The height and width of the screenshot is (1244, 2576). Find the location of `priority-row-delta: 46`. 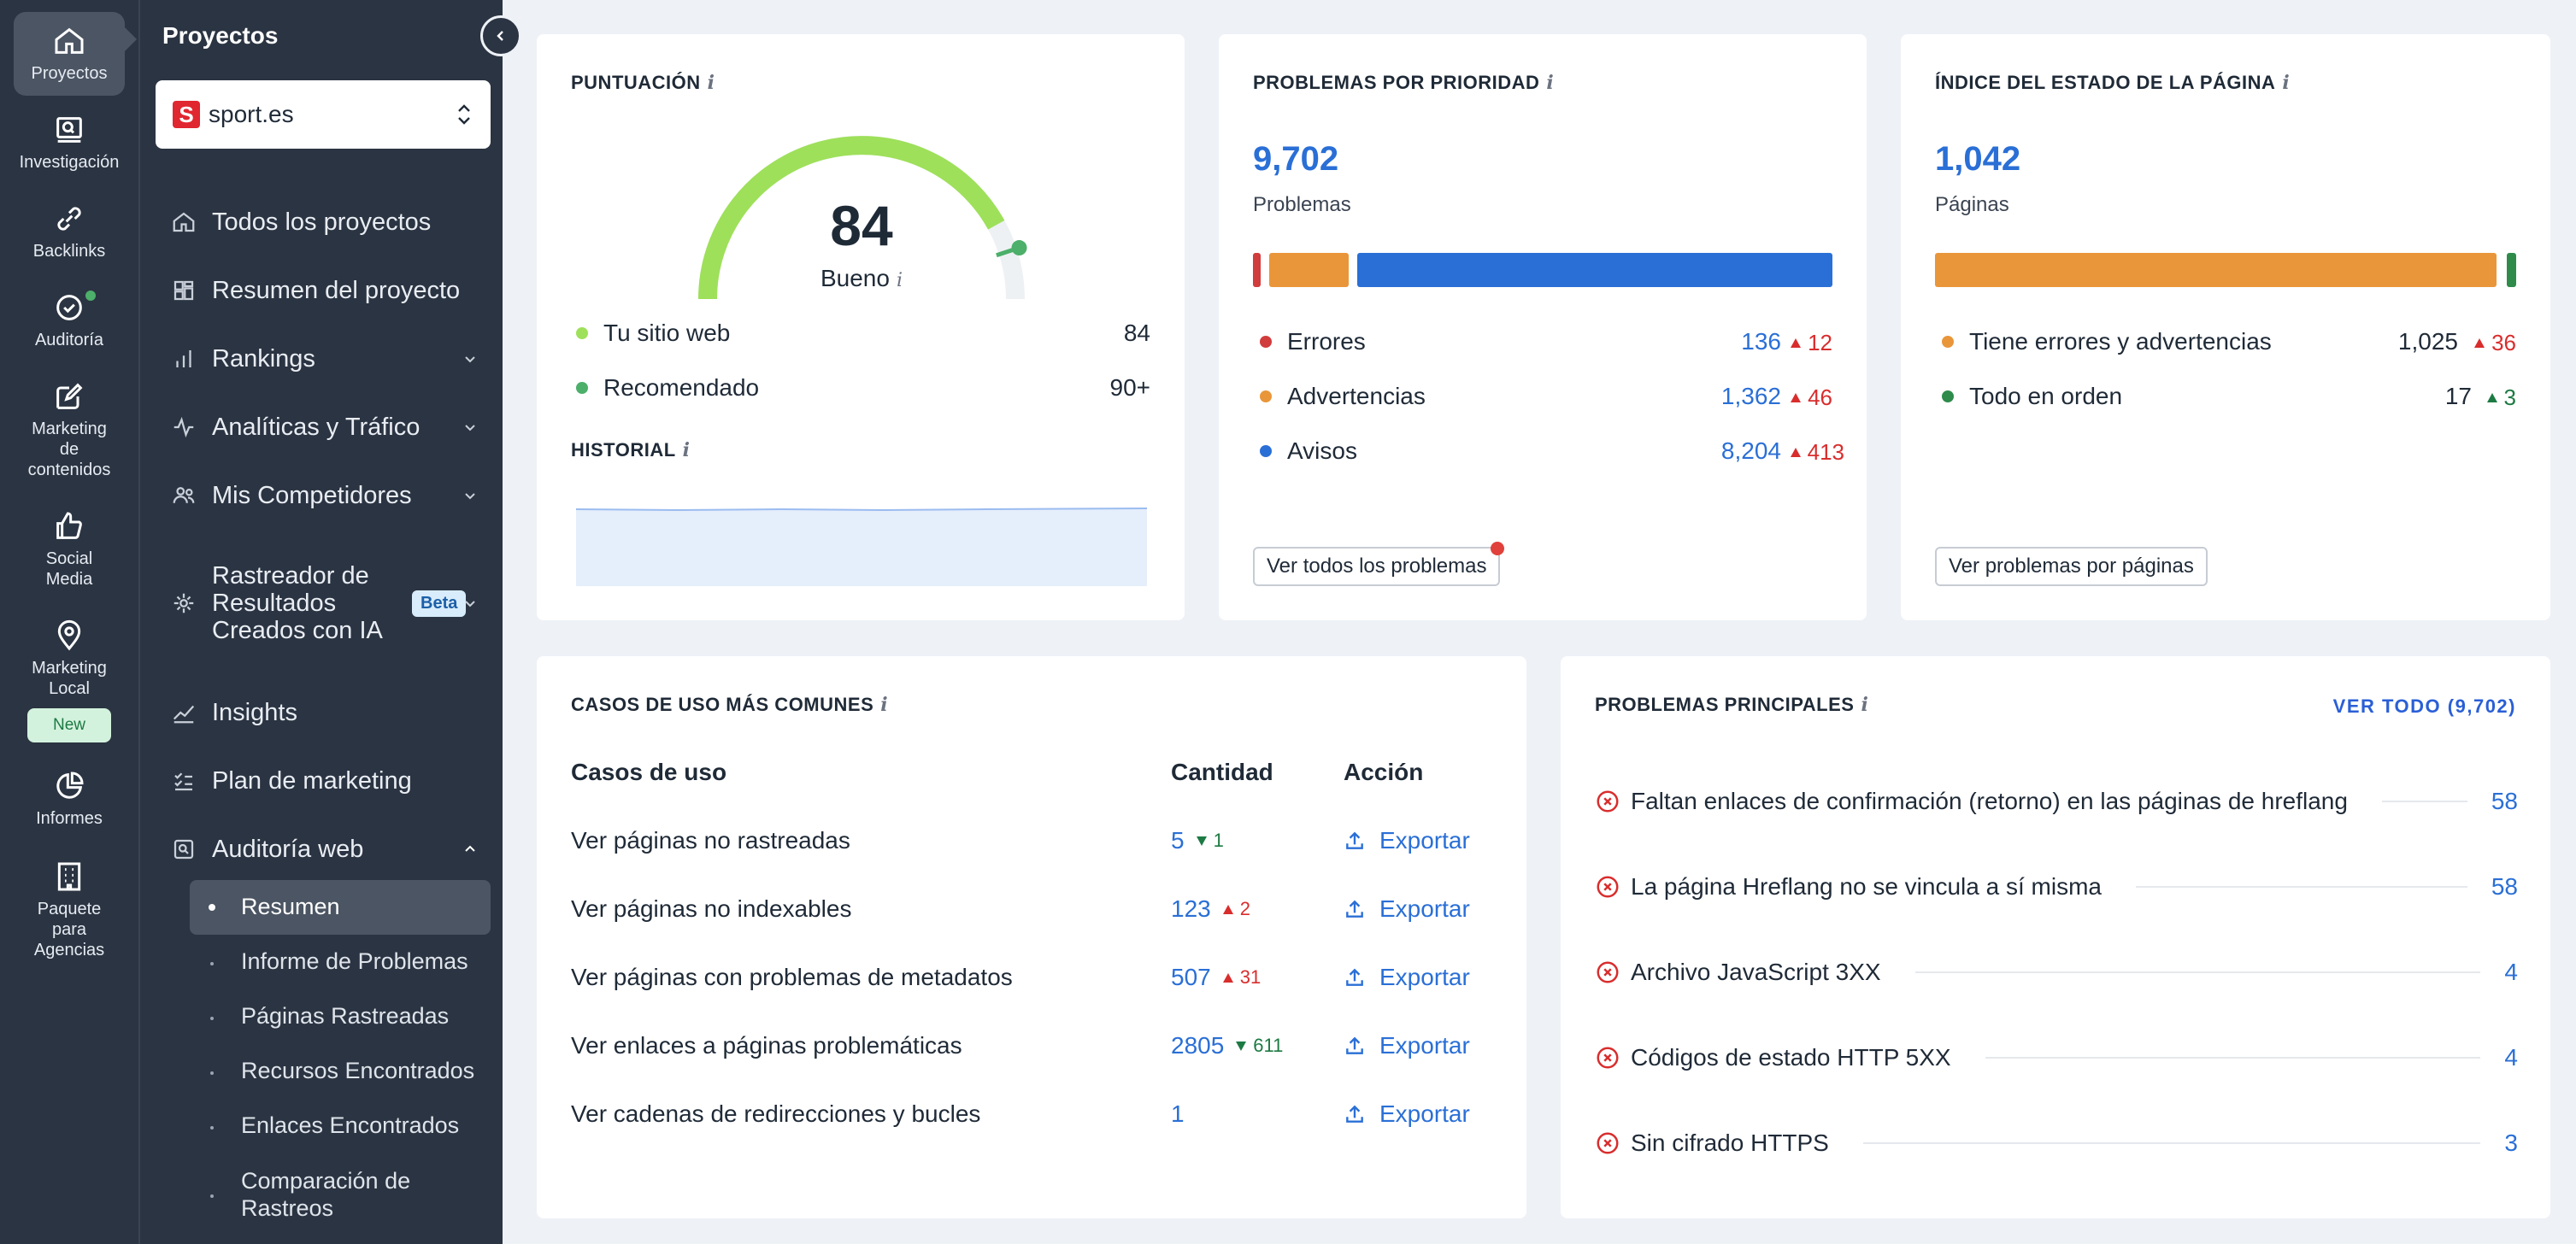

priority-row-delta: 46 is located at coordinates (1811, 397).